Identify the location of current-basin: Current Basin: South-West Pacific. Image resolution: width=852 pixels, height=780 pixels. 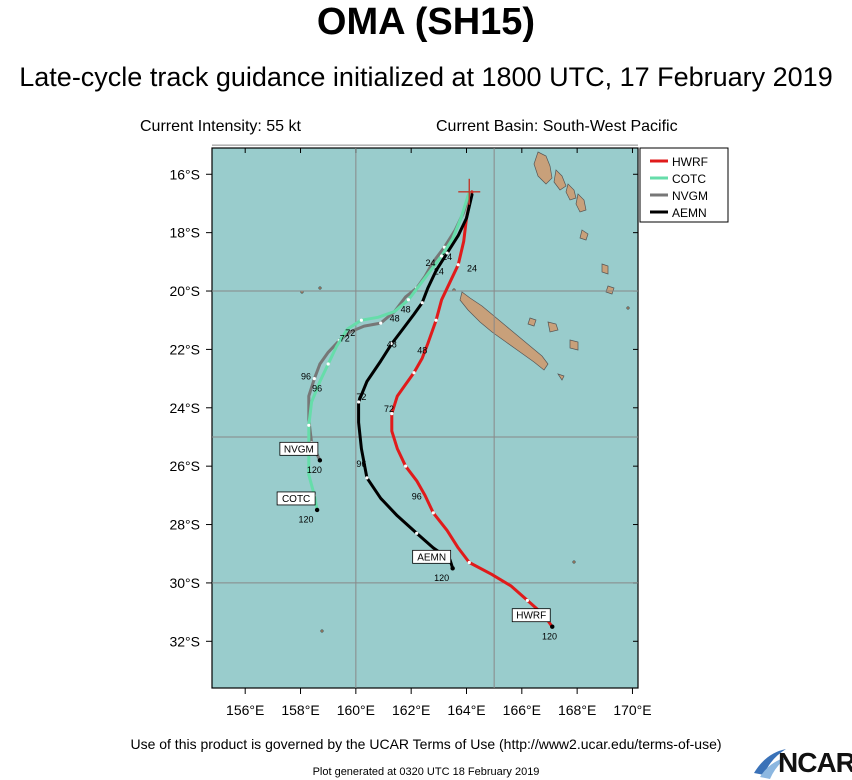
(557, 126).